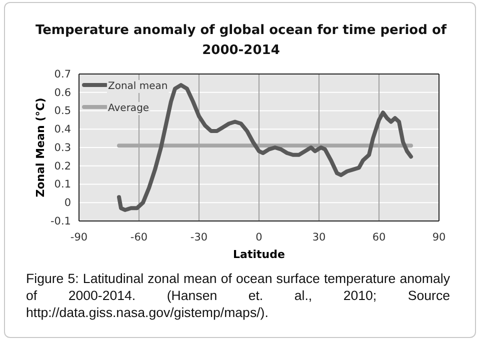 This screenshot has height=344, width=482. What do you see at coordinates (60, 221) in the screenshot?
I see `y-tick-label: -0.1` at bounding box center [60, 221].